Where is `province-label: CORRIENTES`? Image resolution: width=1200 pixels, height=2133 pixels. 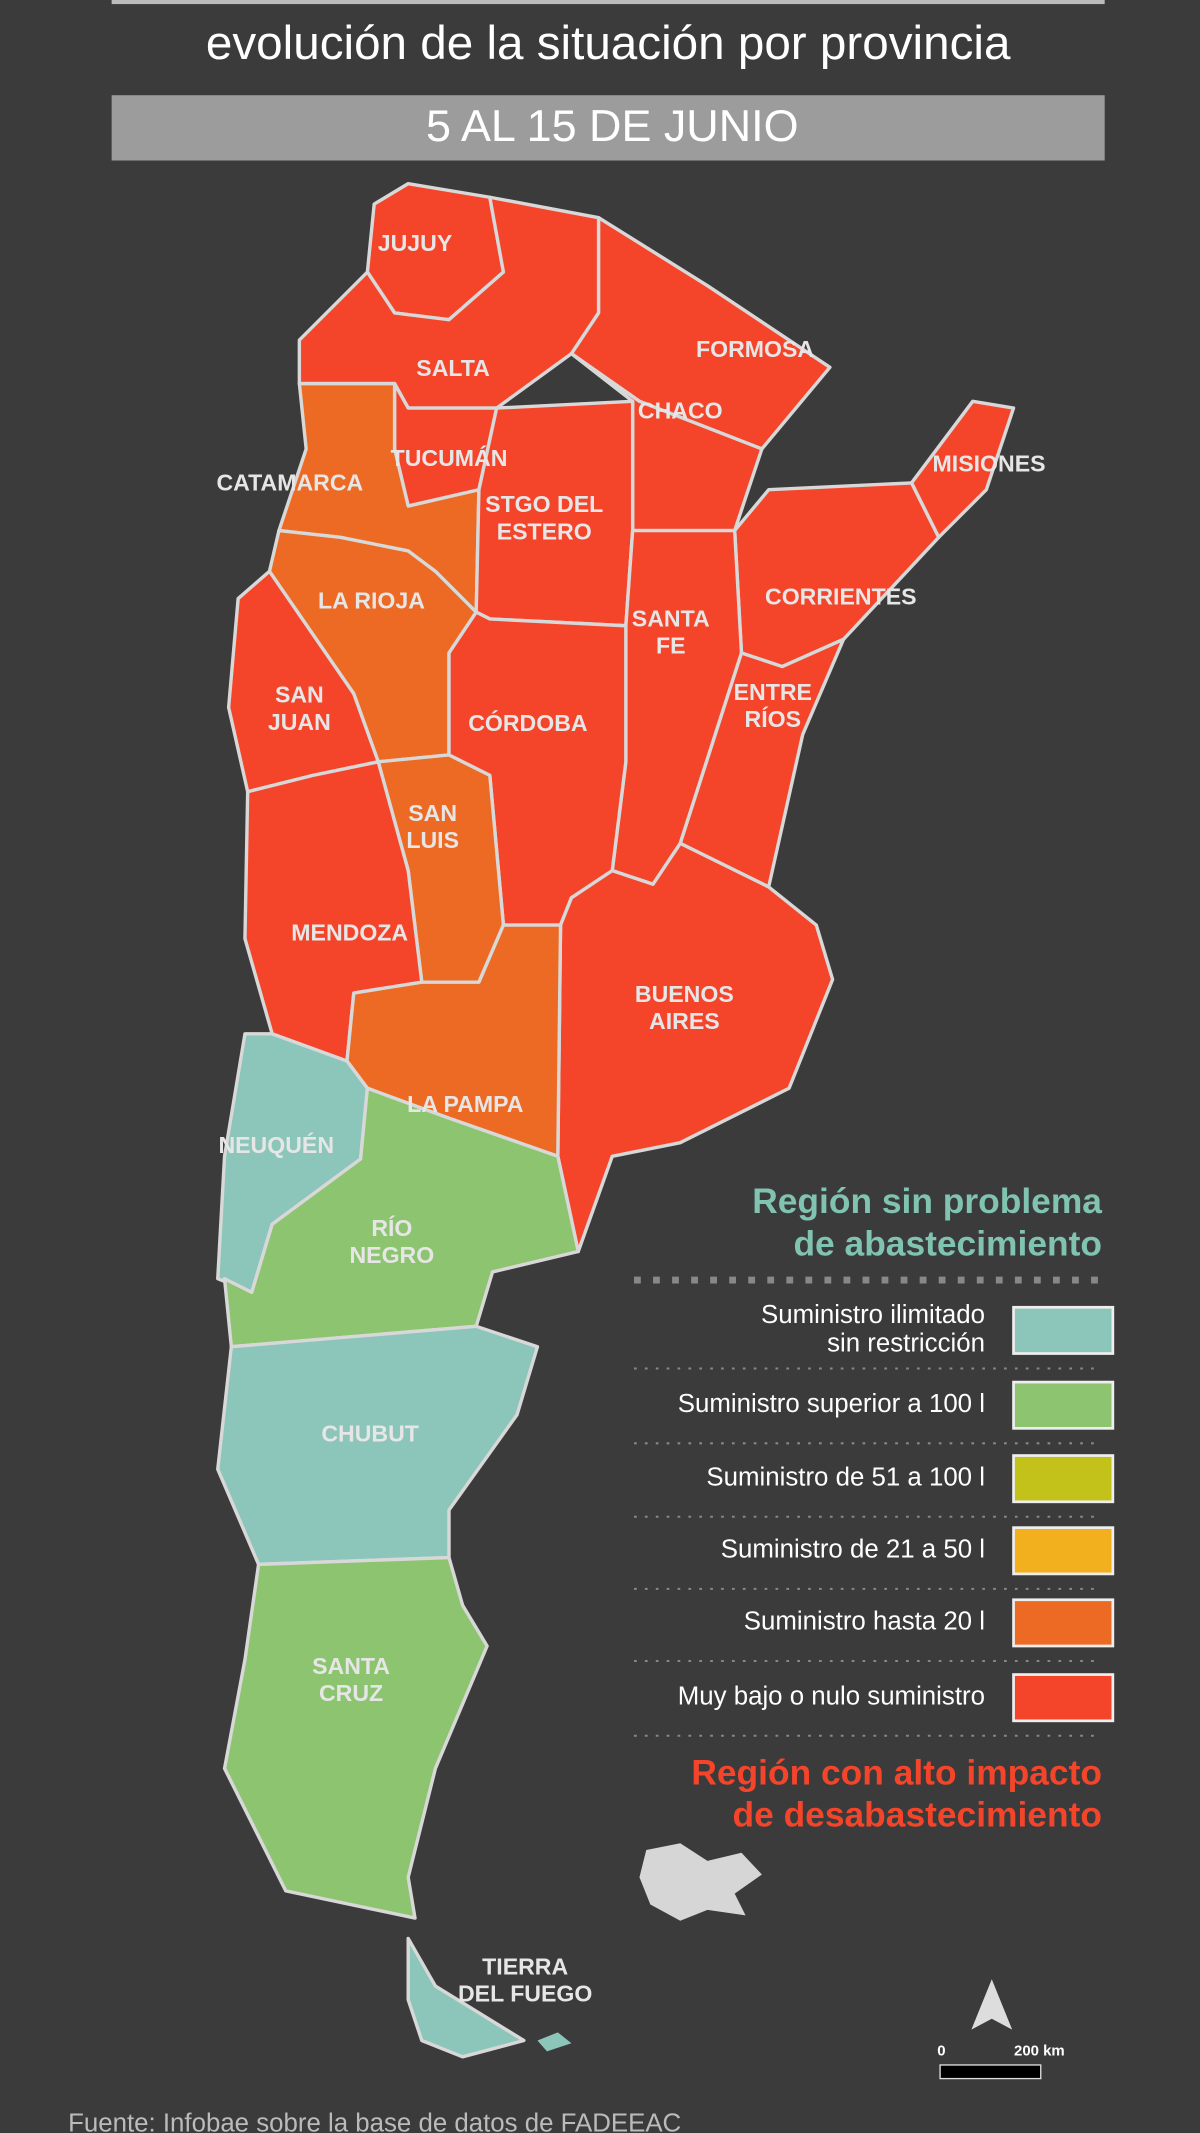
province-label: CORRIENTES is located at coordinates (841, 597).